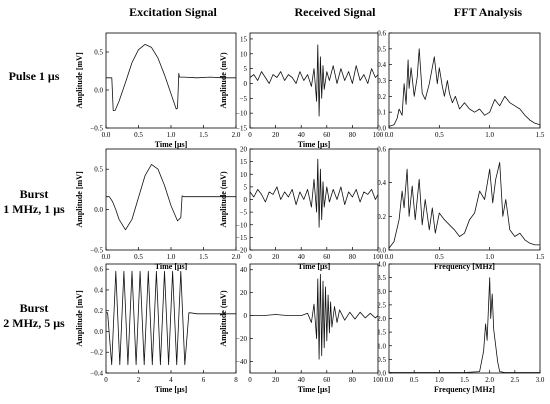 This screenshot has height=404, width=550. What do you see at coordinates (241, 339) in the screenshot?
I see `y-tick-label: −20` at bounding box center [241, 339].